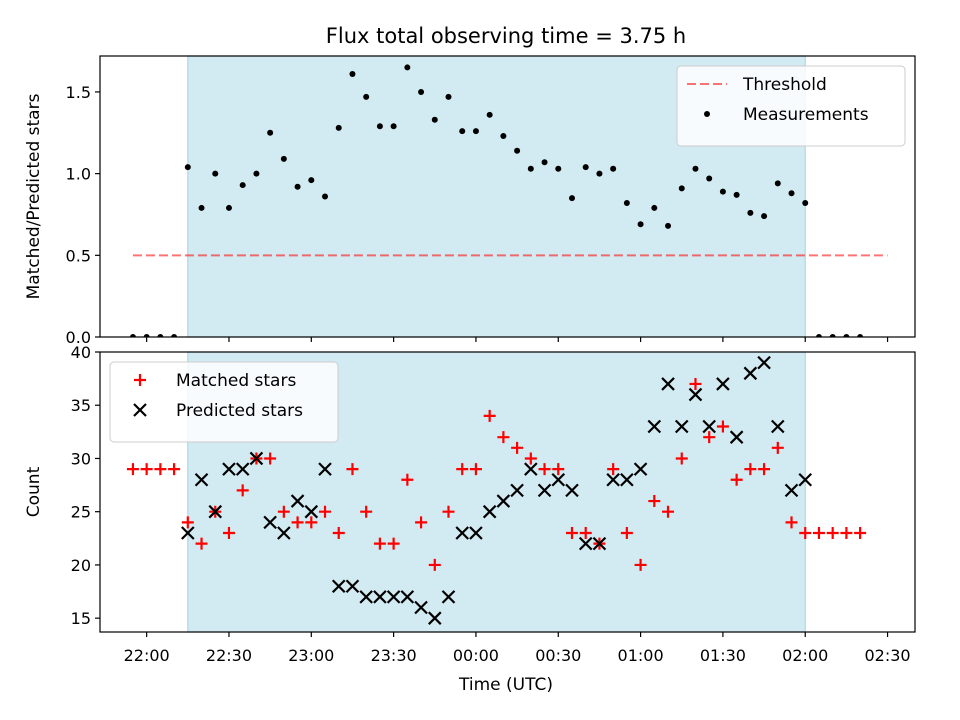 This screenshot has width=960, height=720. I want to click on y-tick-label: 0.5, so click(78, 255).